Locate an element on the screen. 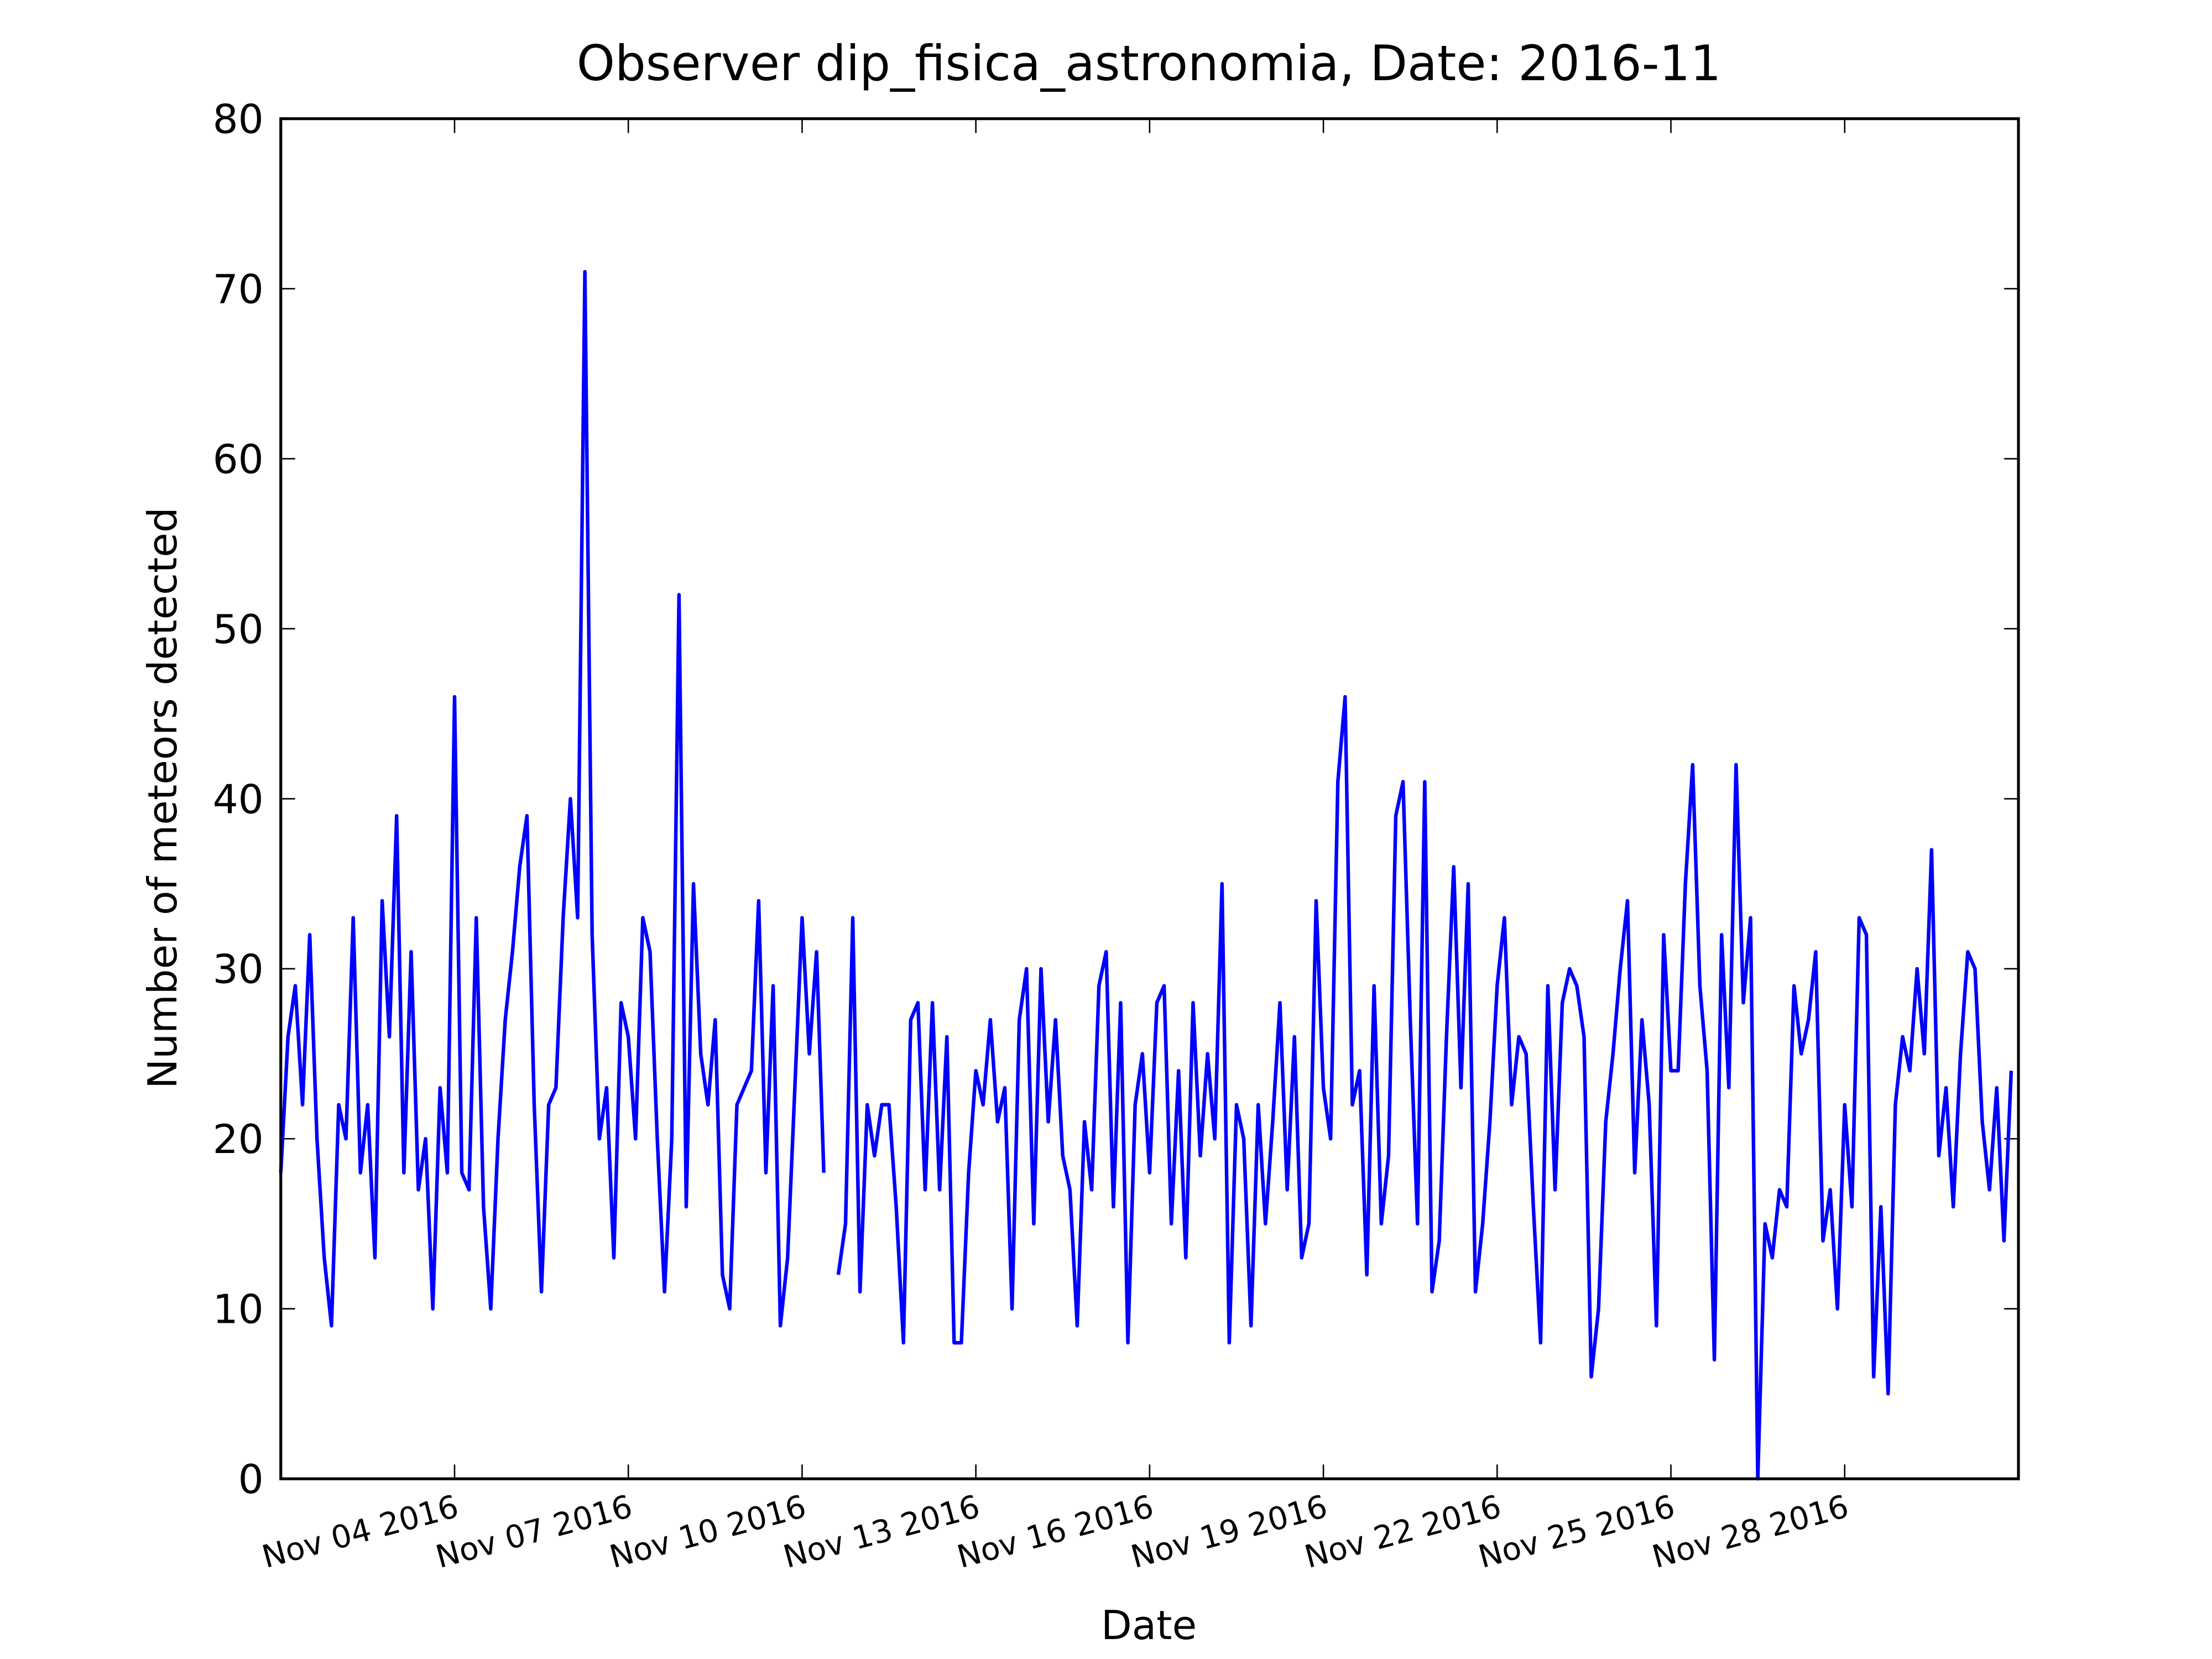 This screenshot has width=2212, height=1659. y-tick-label: 0 is located at coordinates (251, 1480).